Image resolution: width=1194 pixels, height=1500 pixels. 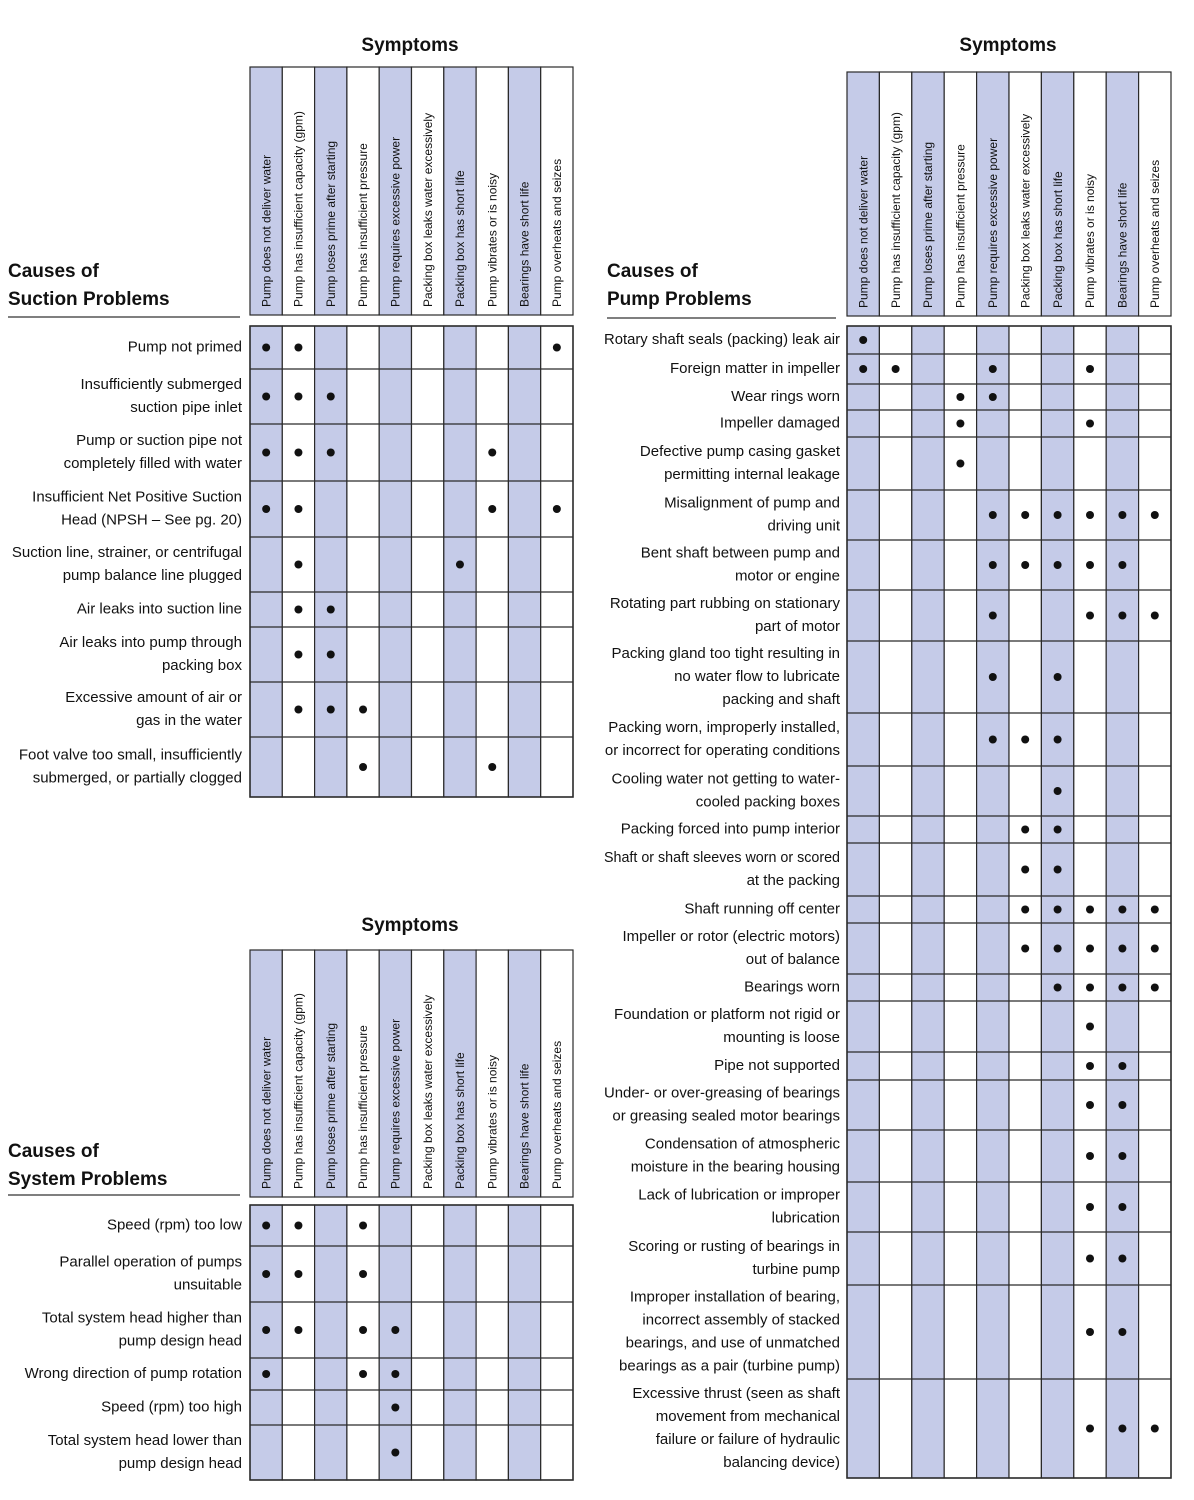 I want to click on cause-label: bearings, and use of unmatched, so click(x=733, y=1342).